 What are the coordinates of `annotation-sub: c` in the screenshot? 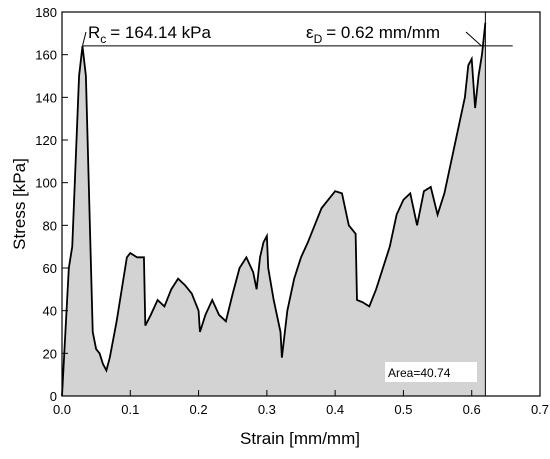 It's located at (103, 39).